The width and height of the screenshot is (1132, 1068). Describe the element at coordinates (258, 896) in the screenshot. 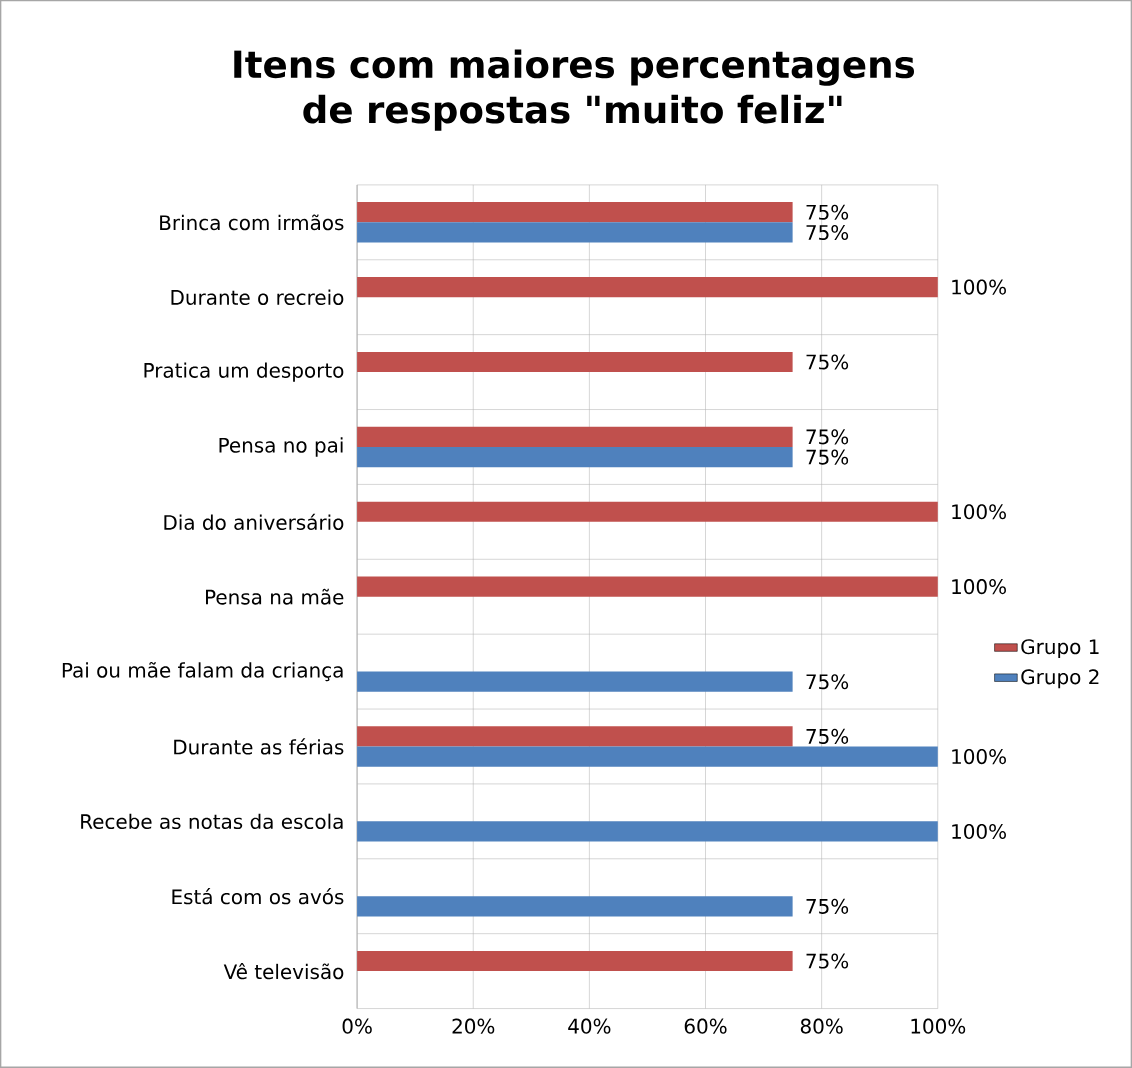

I see `y-tick-label: Está com os avós` at that location.